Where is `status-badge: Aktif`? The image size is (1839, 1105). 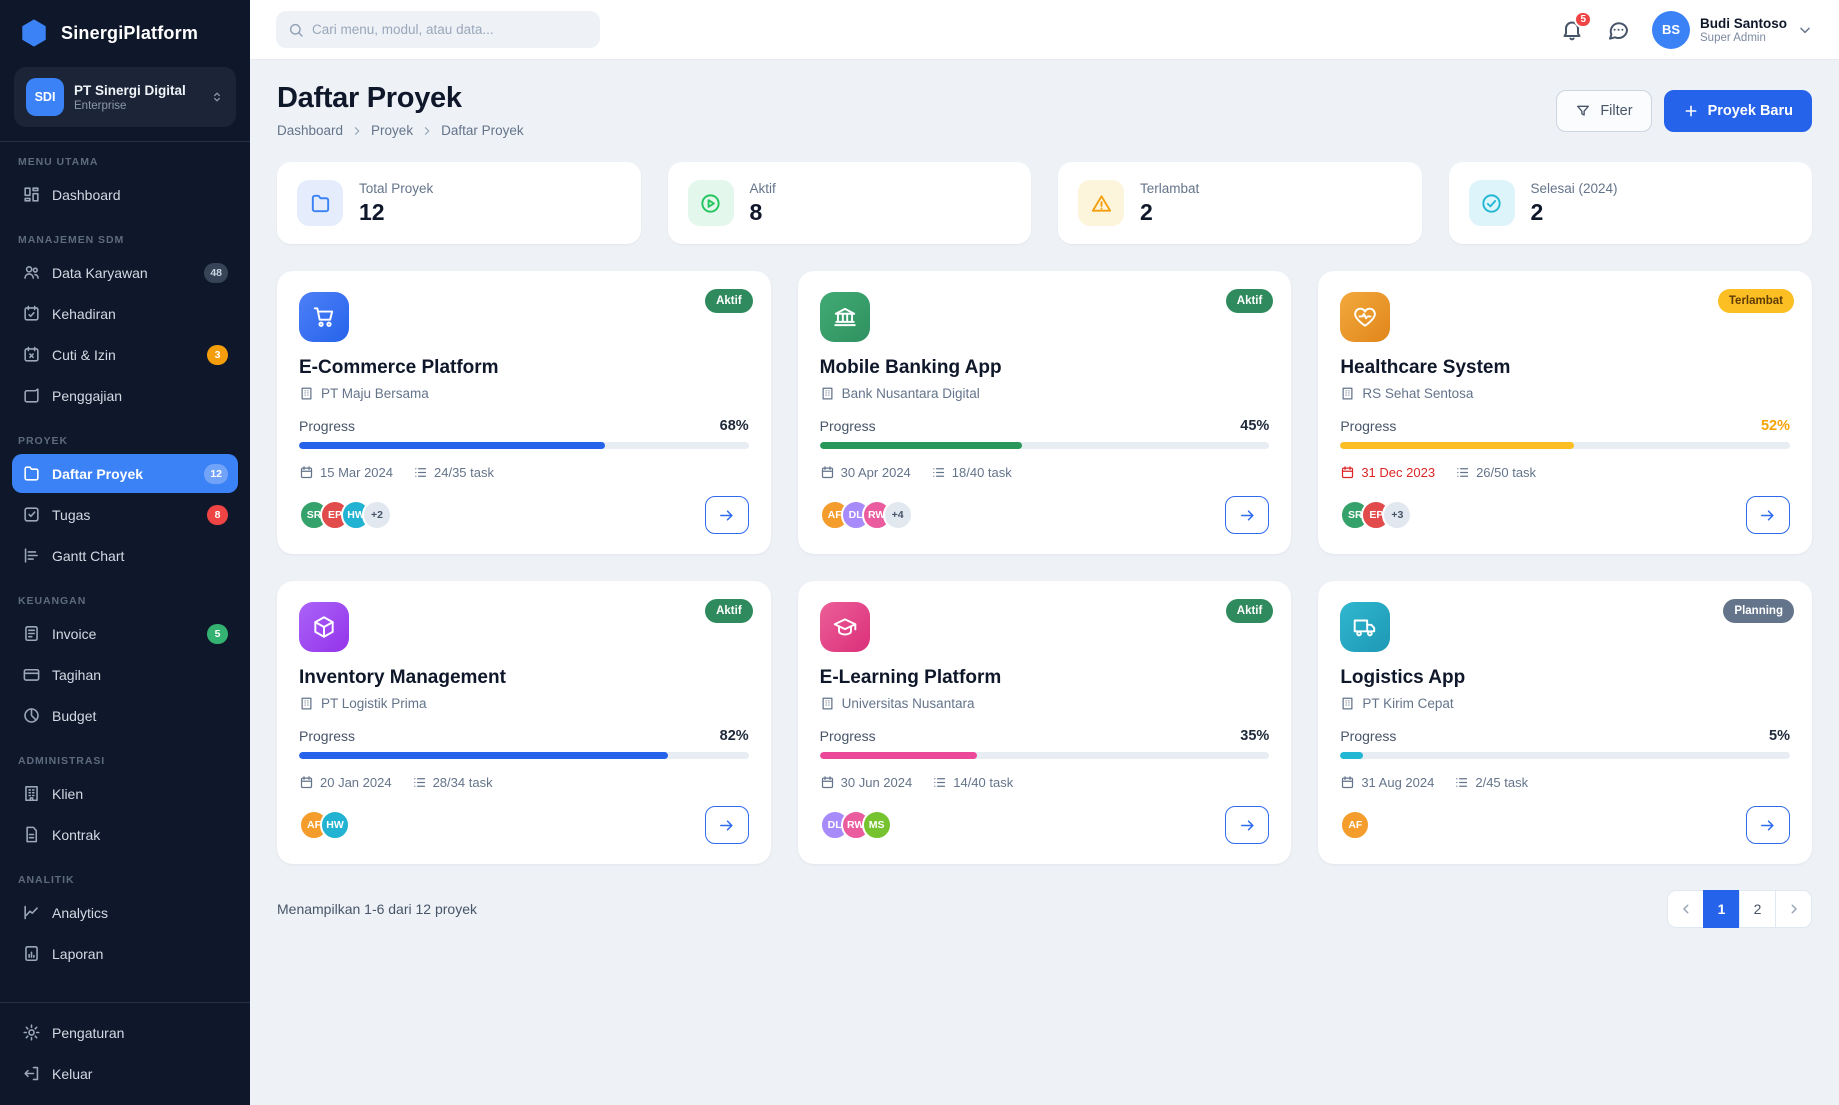 status-badge: Aktif is located at coordinates (1249, 611).